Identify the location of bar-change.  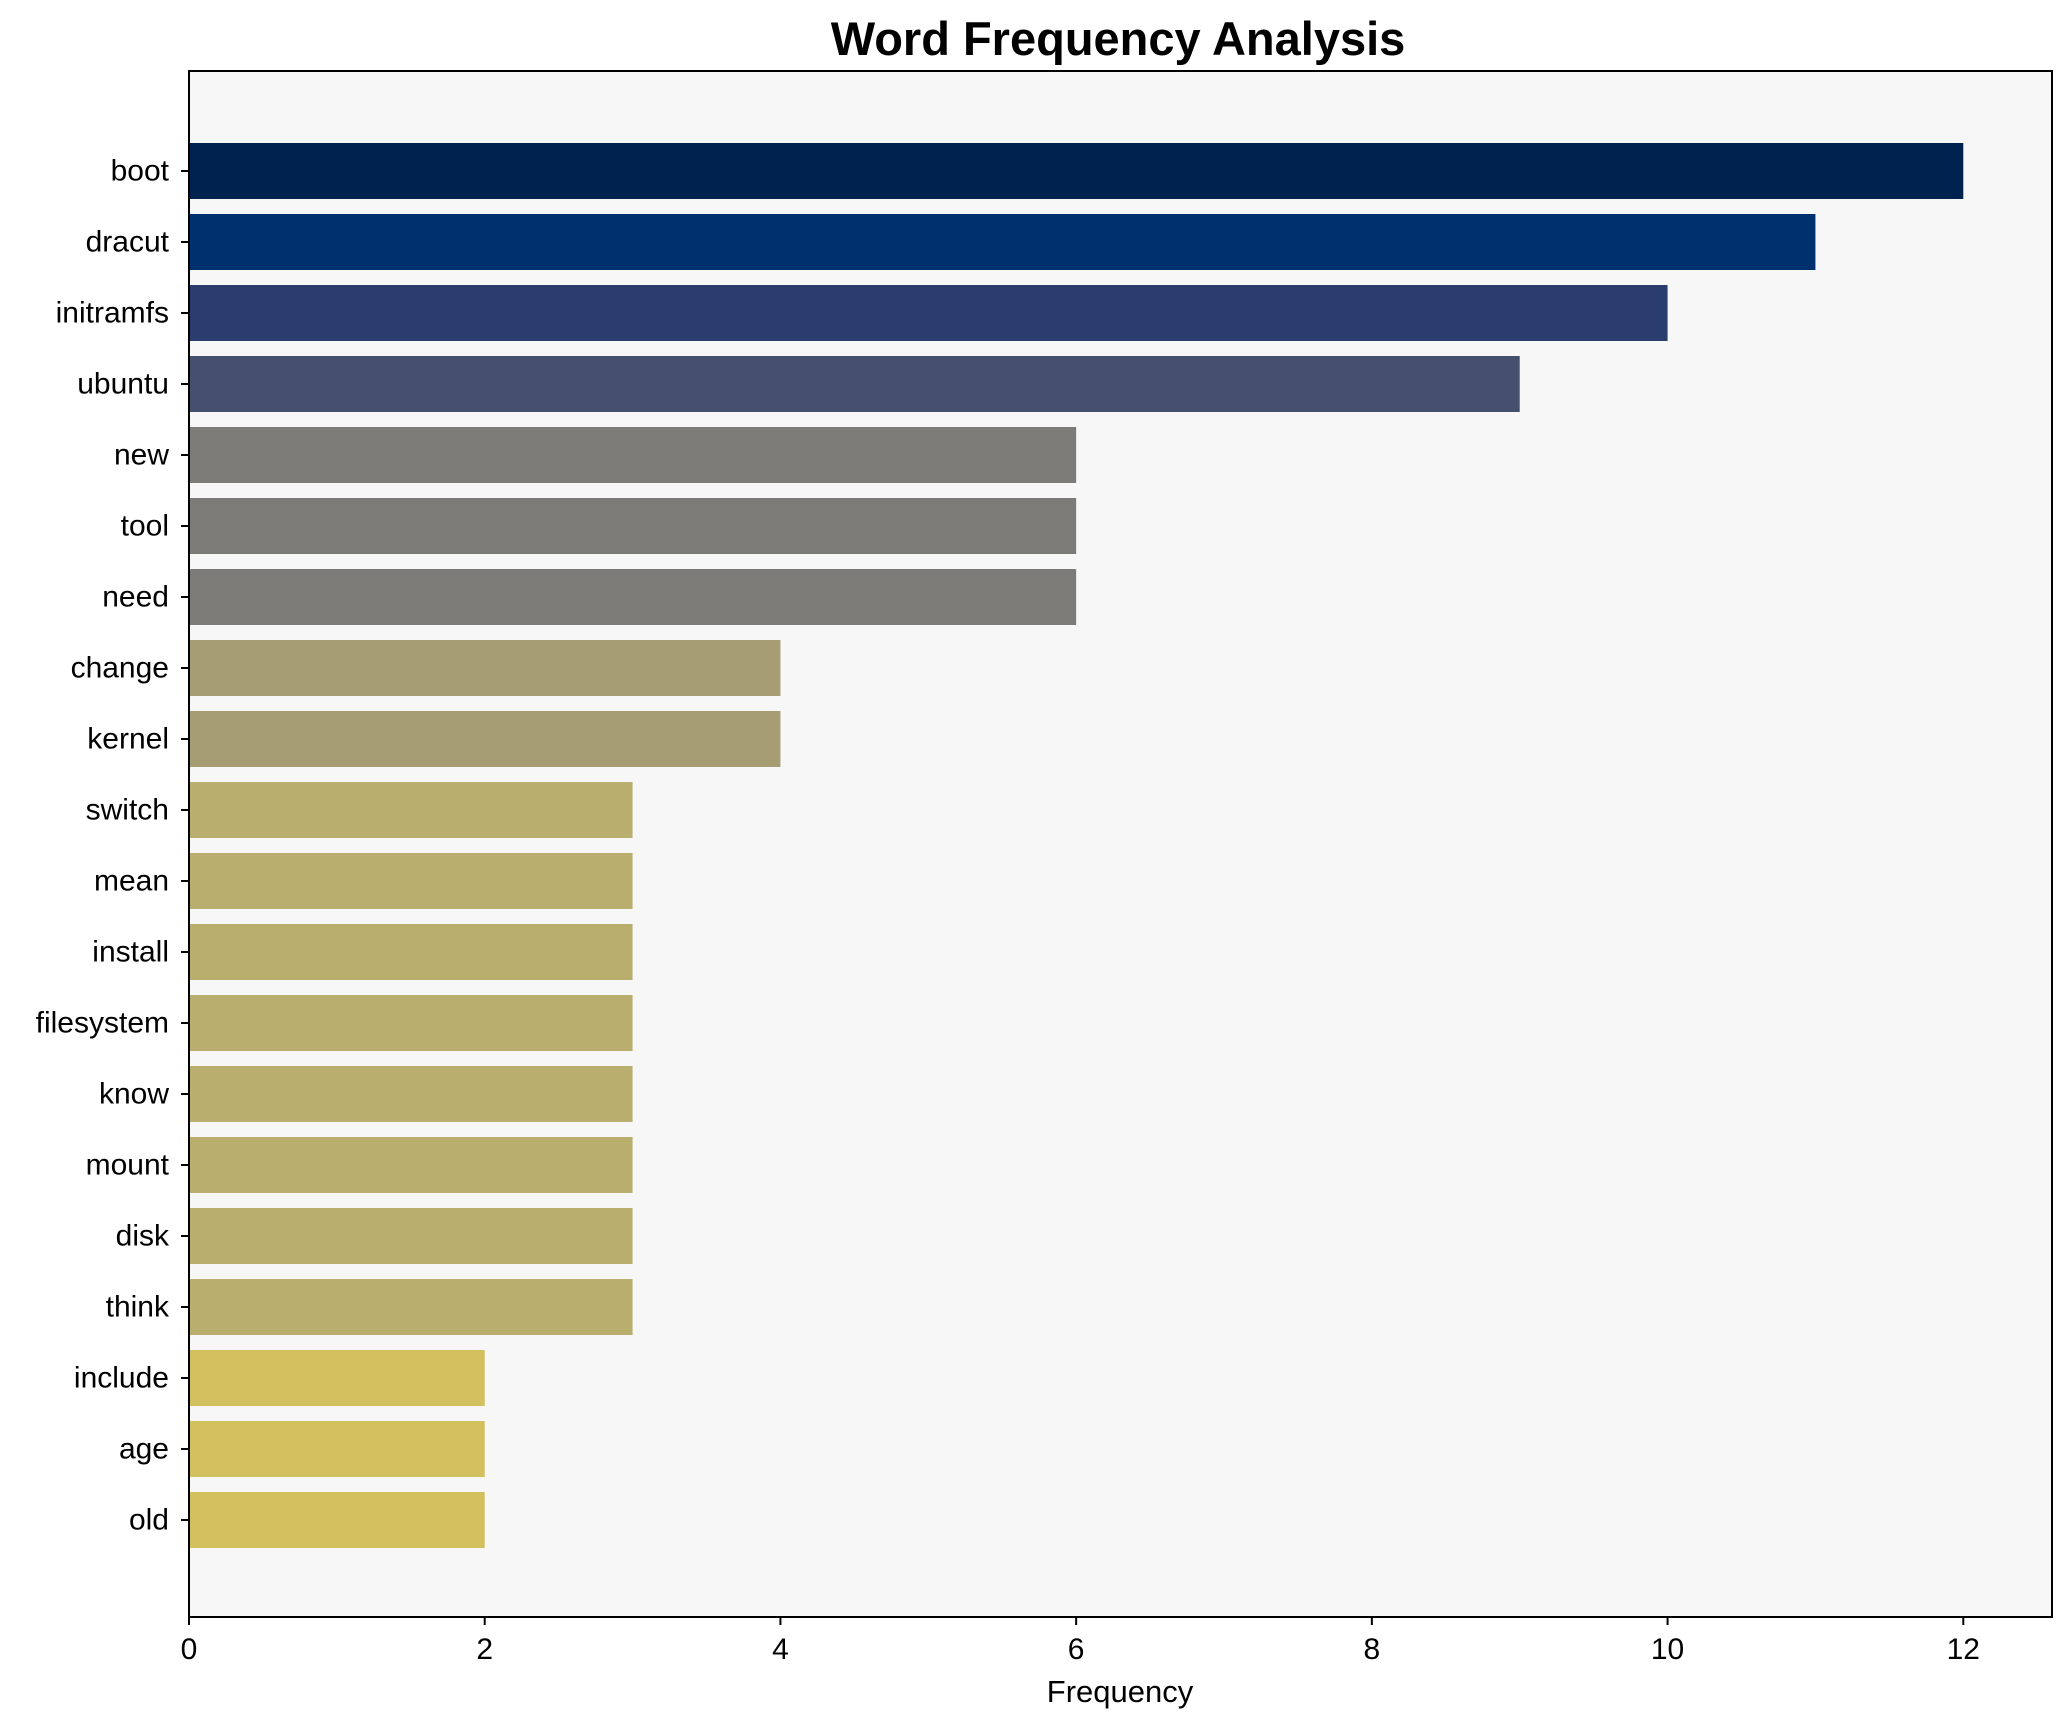
(485, 668).